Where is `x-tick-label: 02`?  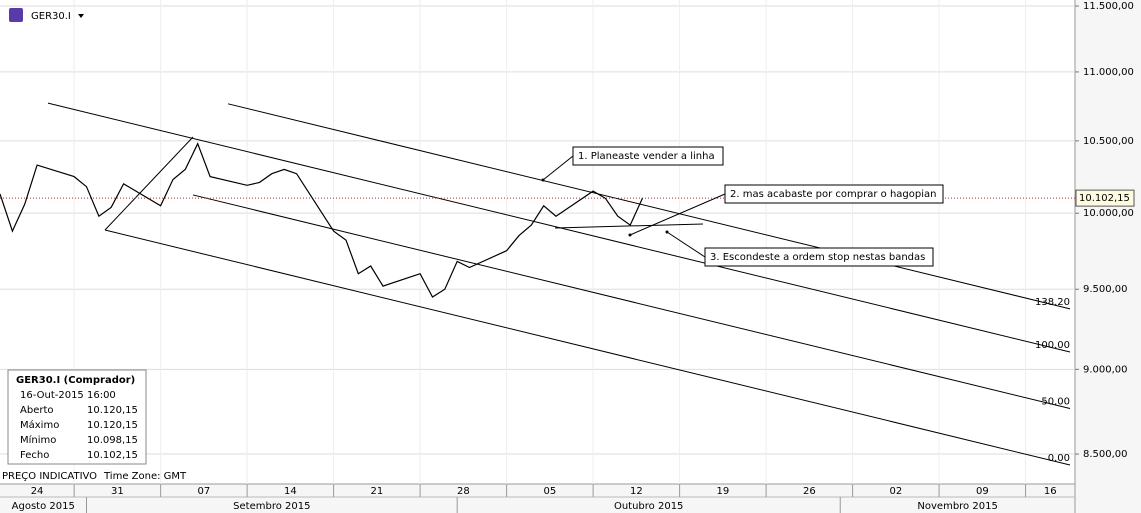
x-tick-label: 02 is located at coordinates (895, 491).